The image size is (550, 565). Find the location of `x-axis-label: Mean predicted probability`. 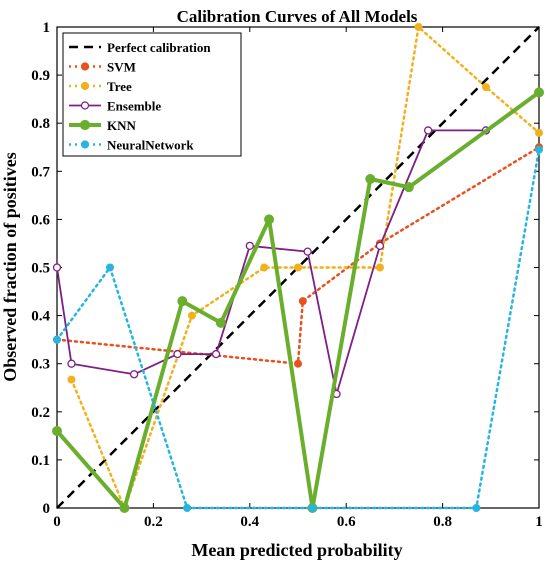

x-axis-label: Mean predicted probability is located at coordinates (296, 550).